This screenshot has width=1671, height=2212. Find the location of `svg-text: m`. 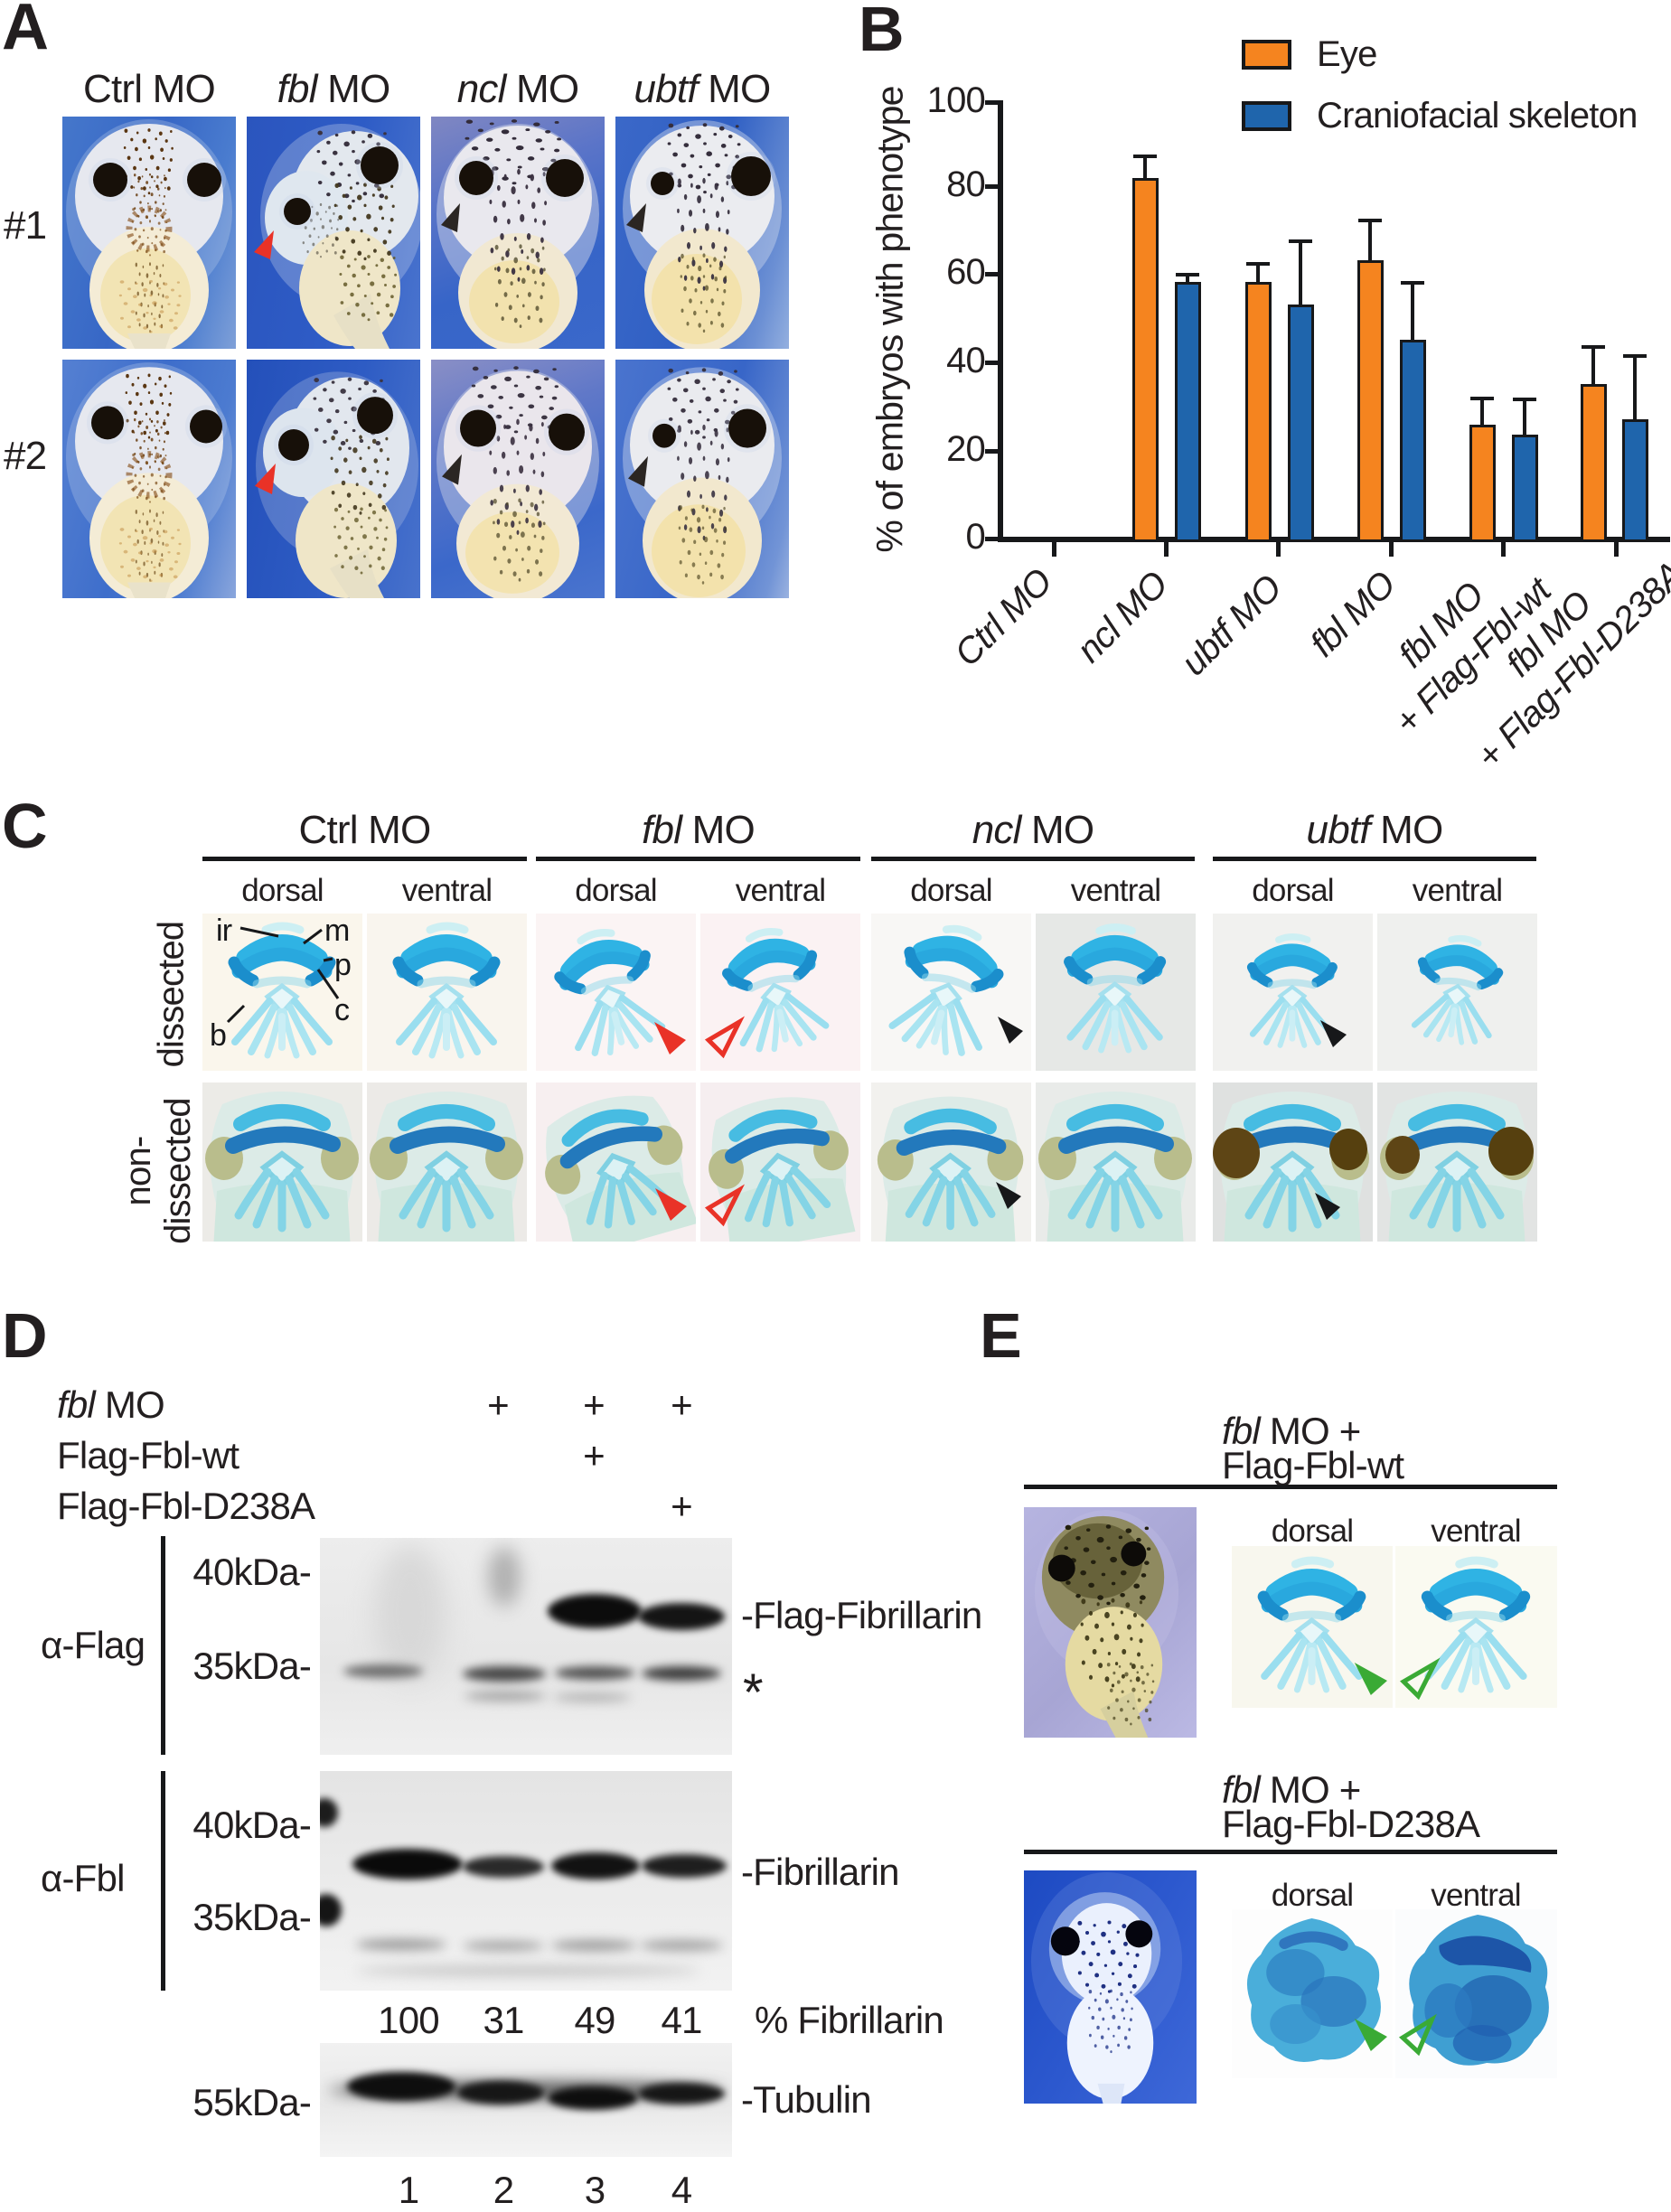

svg-text: m is located at coordinates (337, 931).